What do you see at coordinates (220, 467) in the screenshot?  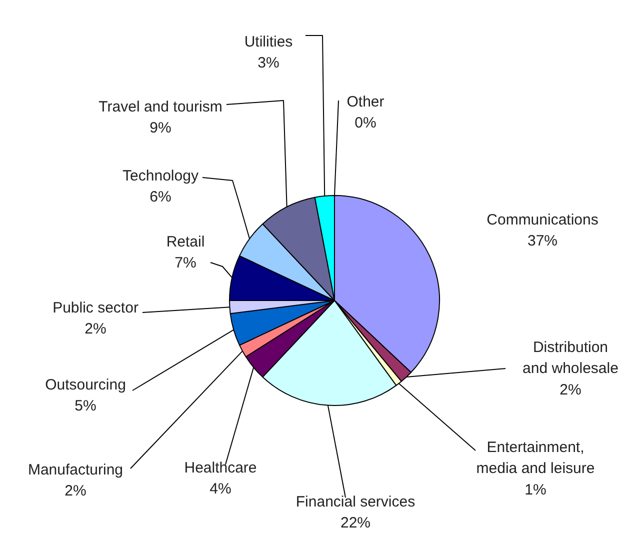 I see `slice-label: Healthcare` at bounding box center [220, 467].